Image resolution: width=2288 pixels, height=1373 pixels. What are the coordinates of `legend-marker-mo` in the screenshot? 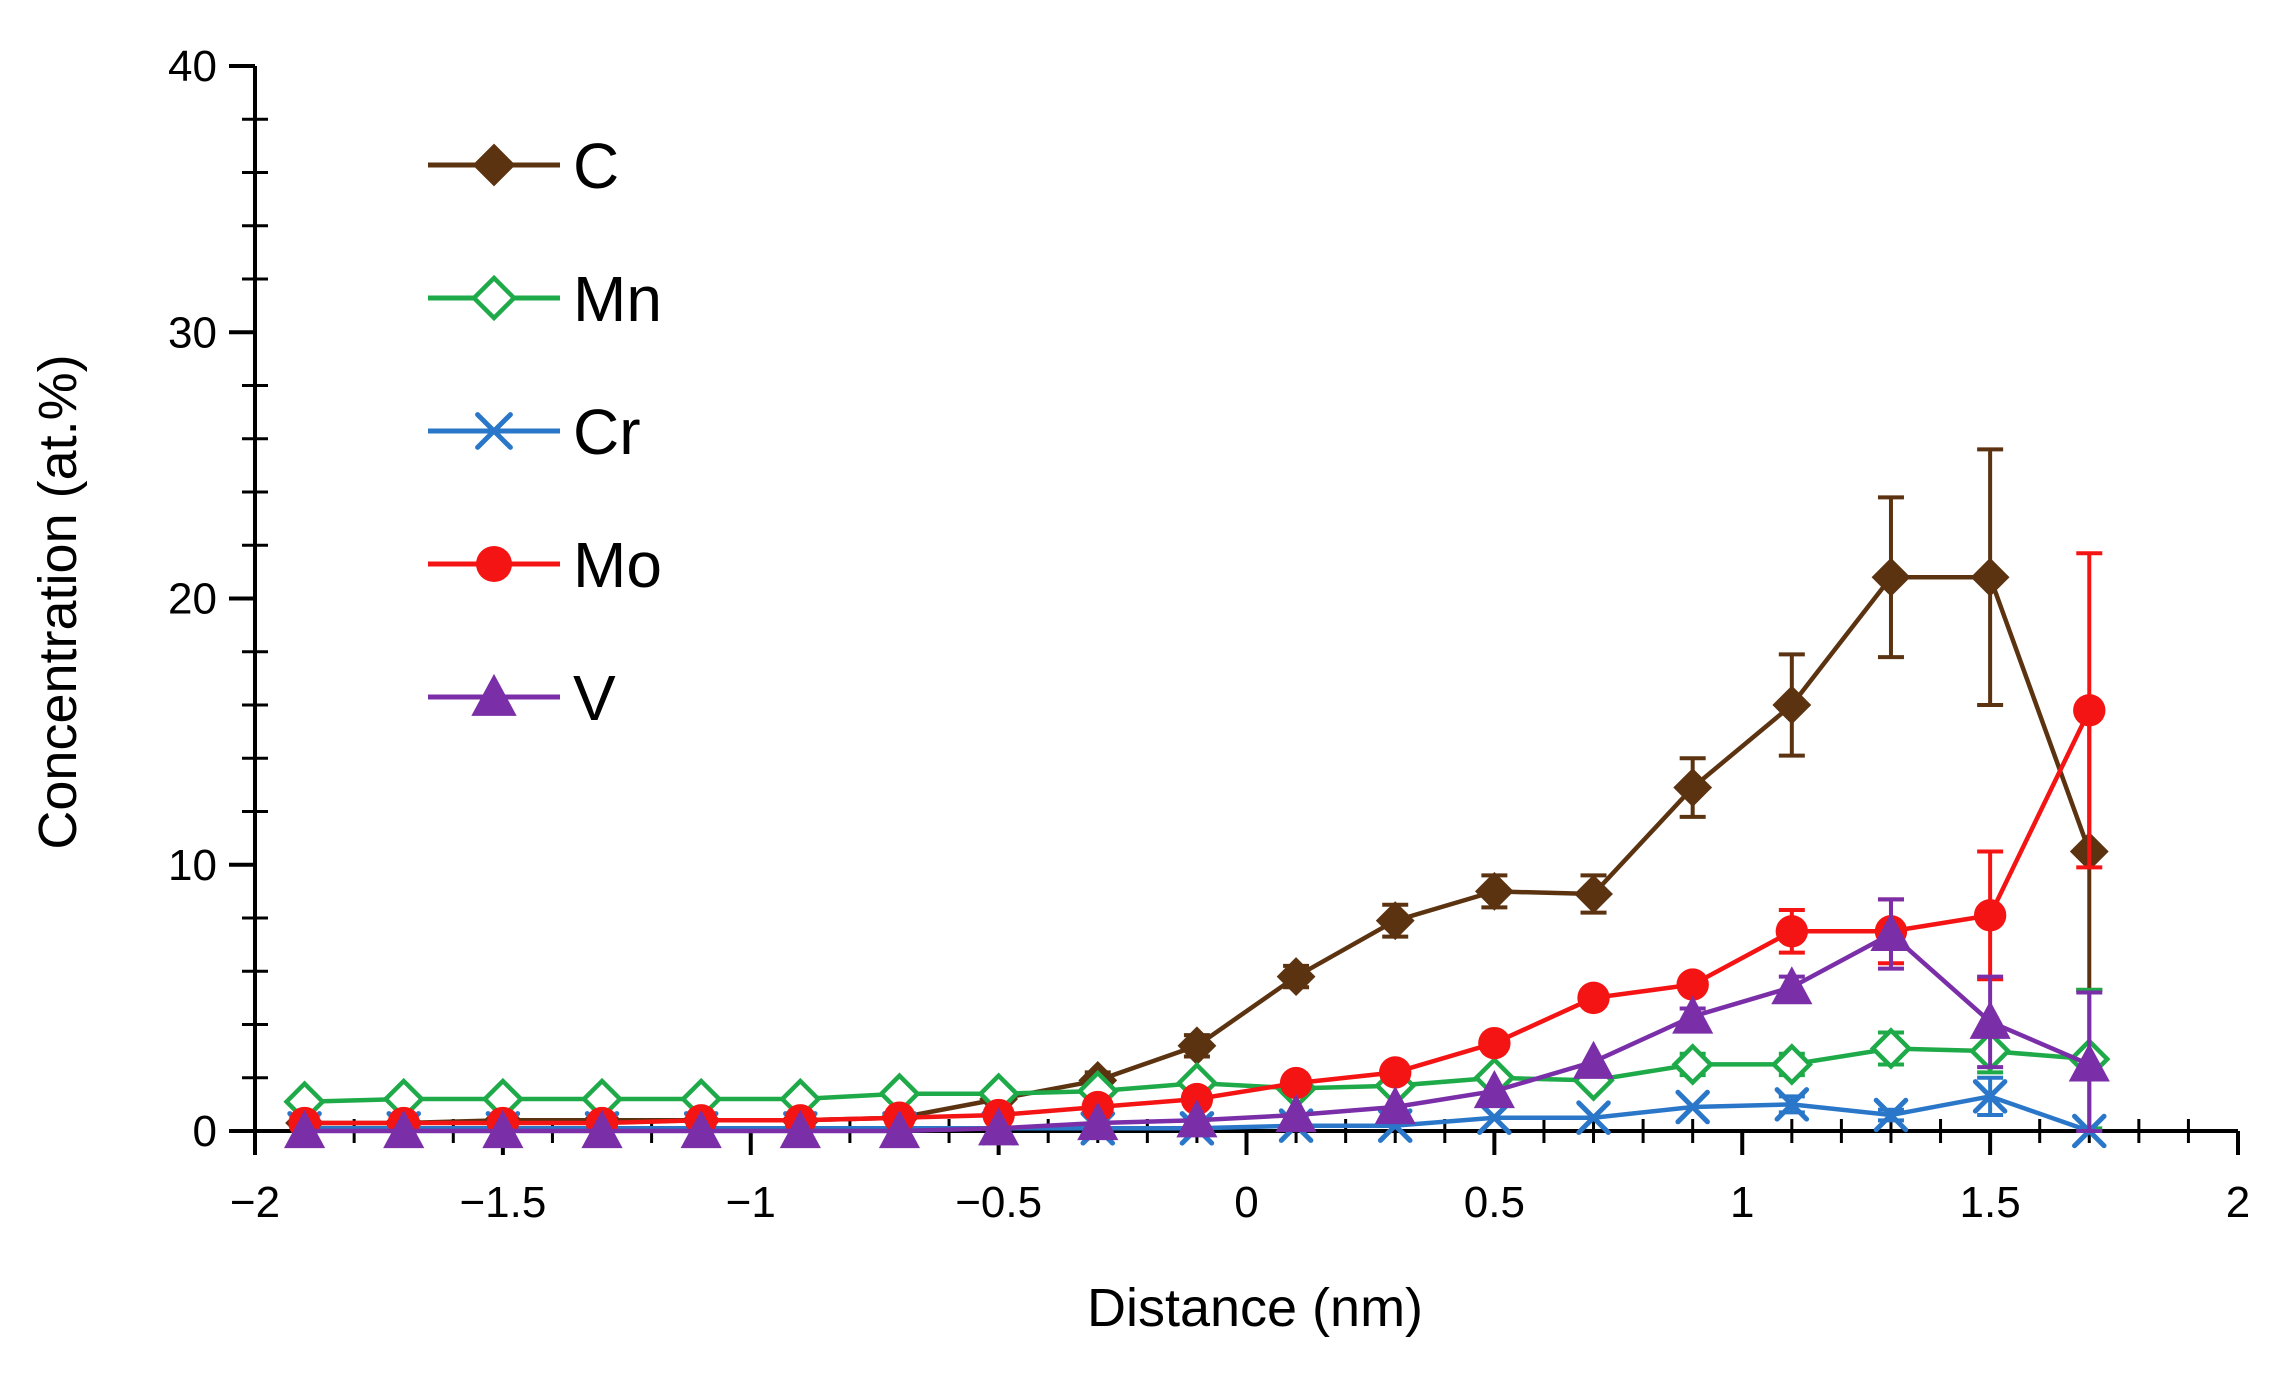 It's located at (494, 564).